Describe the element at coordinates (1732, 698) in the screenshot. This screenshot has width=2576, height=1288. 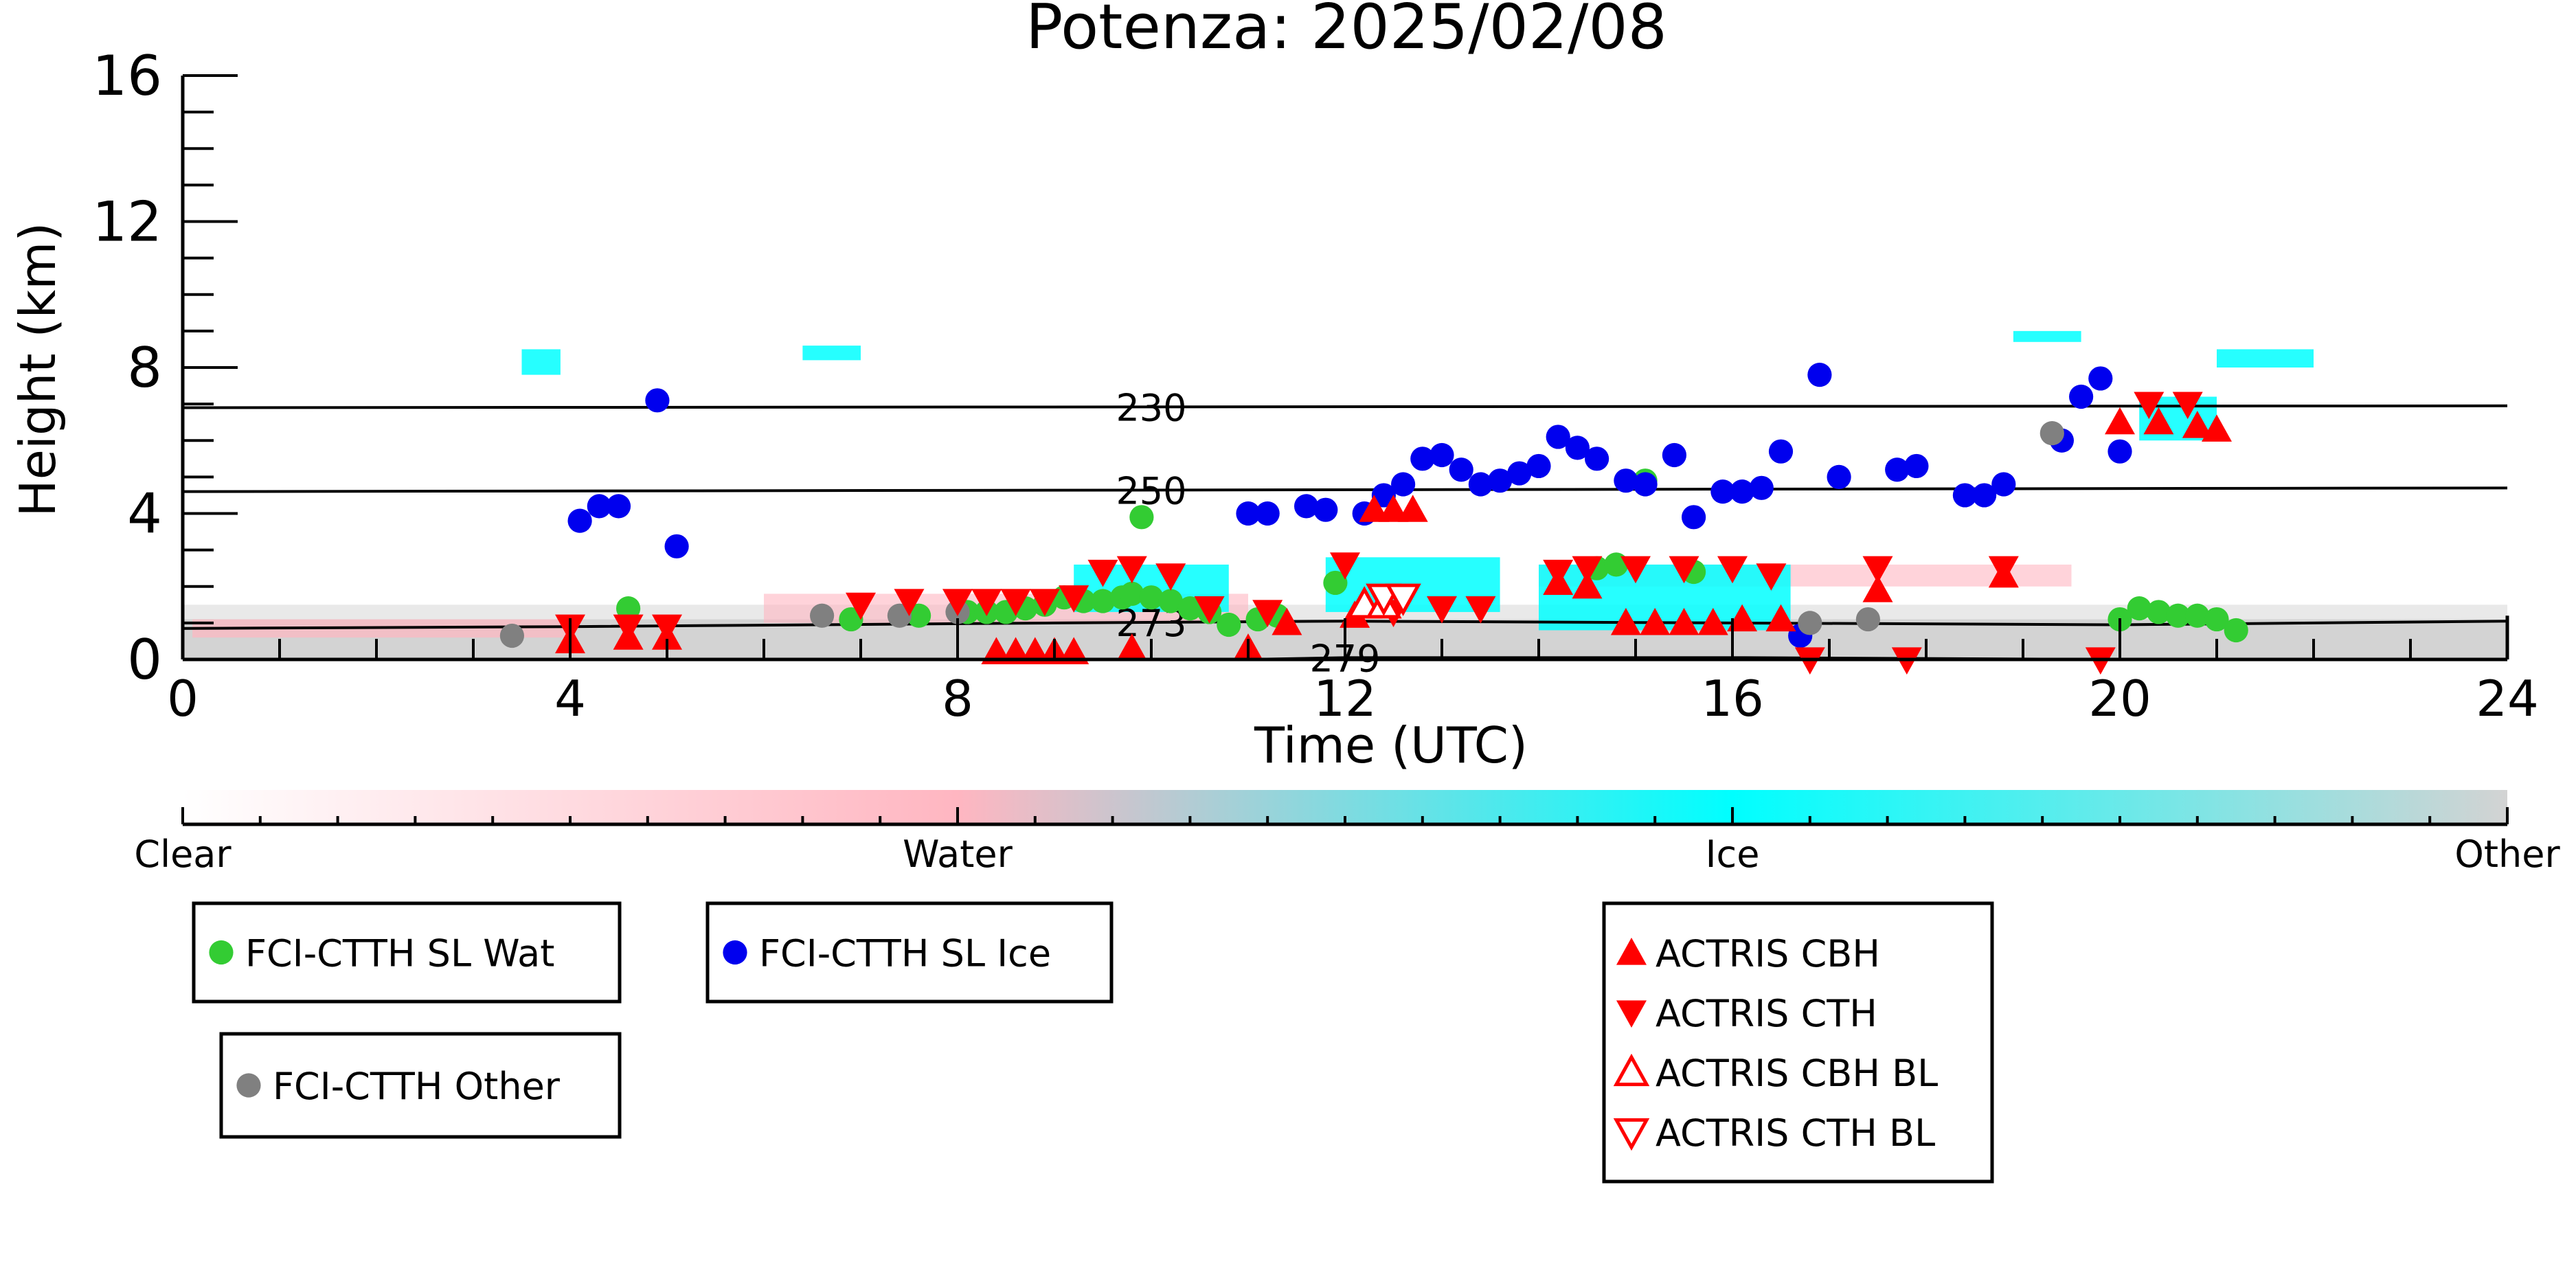
I see `x-tick-label: 16` at that location.